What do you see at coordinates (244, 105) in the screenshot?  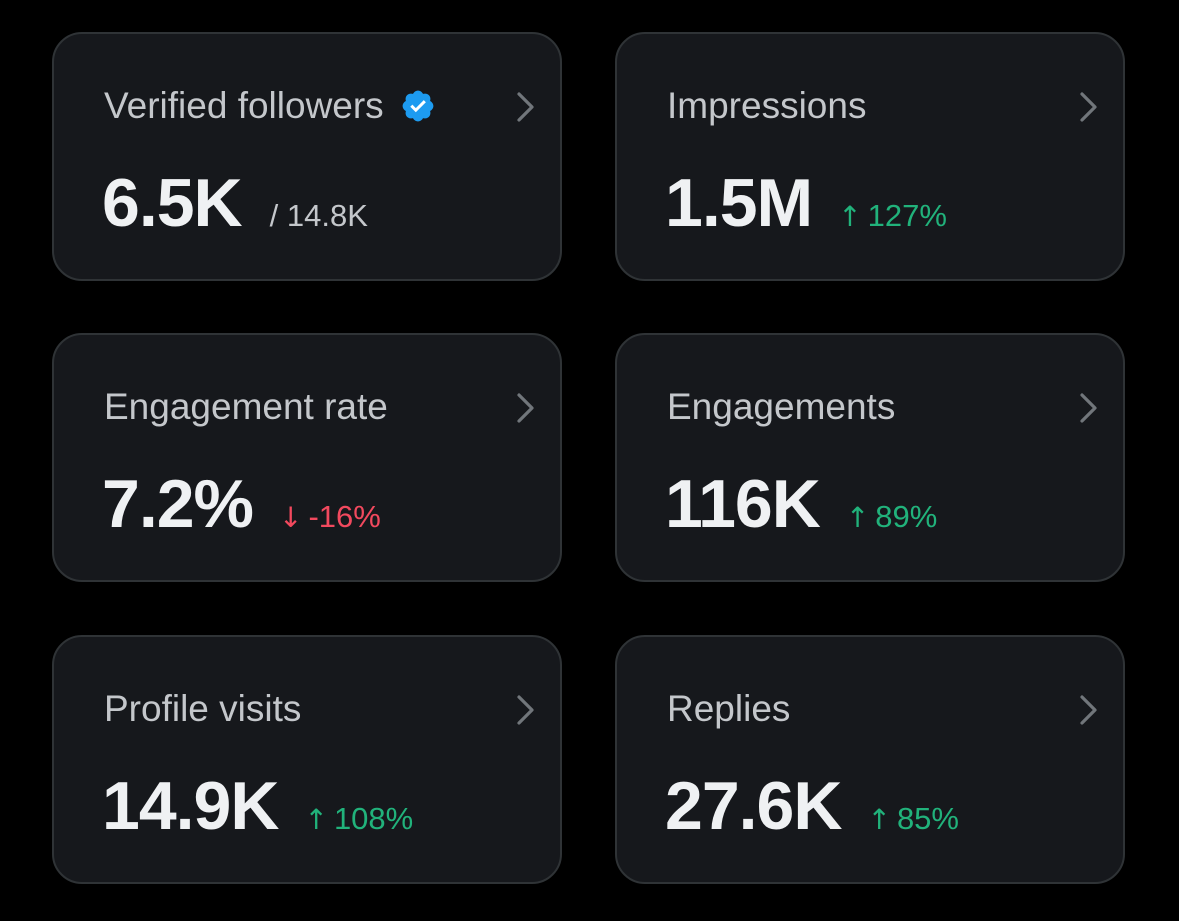 I see `card-title-text: Verified followers` at bounding box center [244, 105].